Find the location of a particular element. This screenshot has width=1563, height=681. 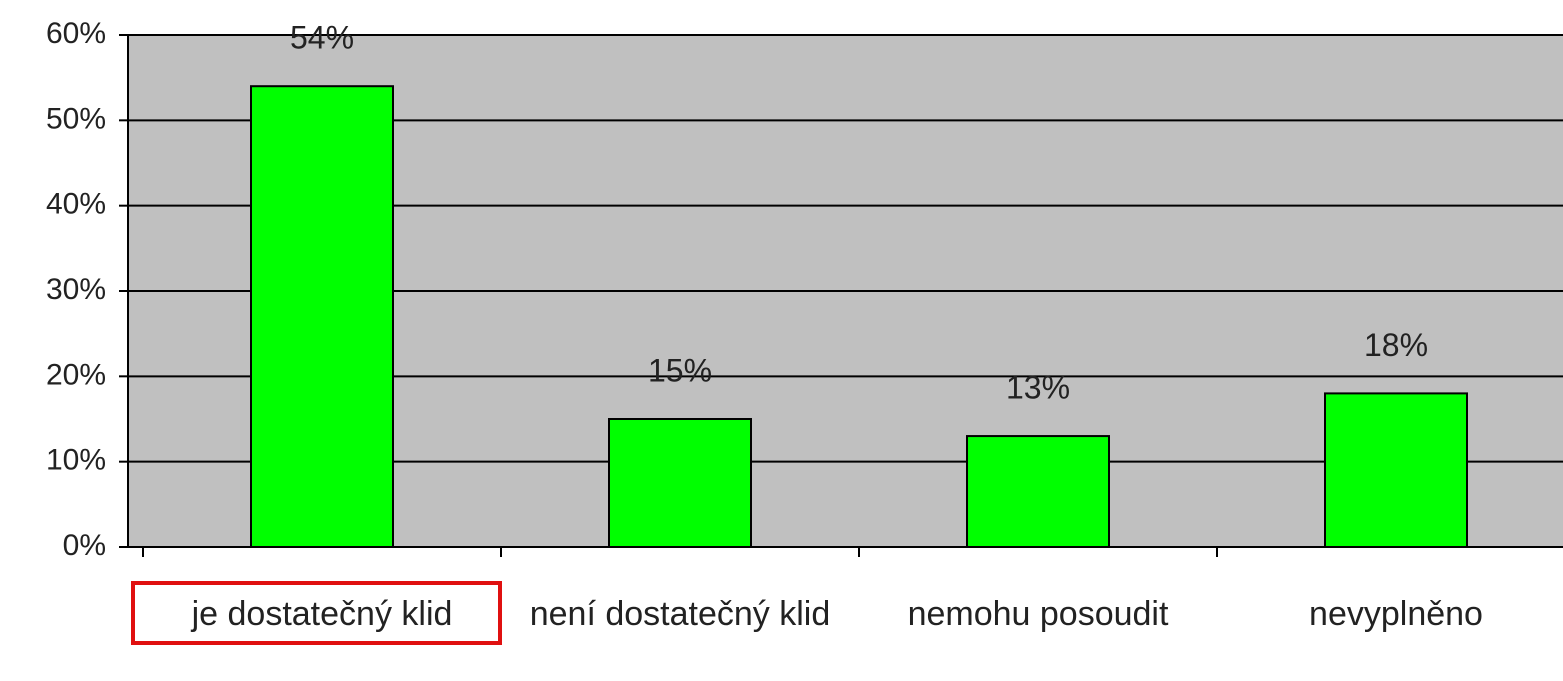

y-tick-label: 0% is located at coordinates (84, 545).